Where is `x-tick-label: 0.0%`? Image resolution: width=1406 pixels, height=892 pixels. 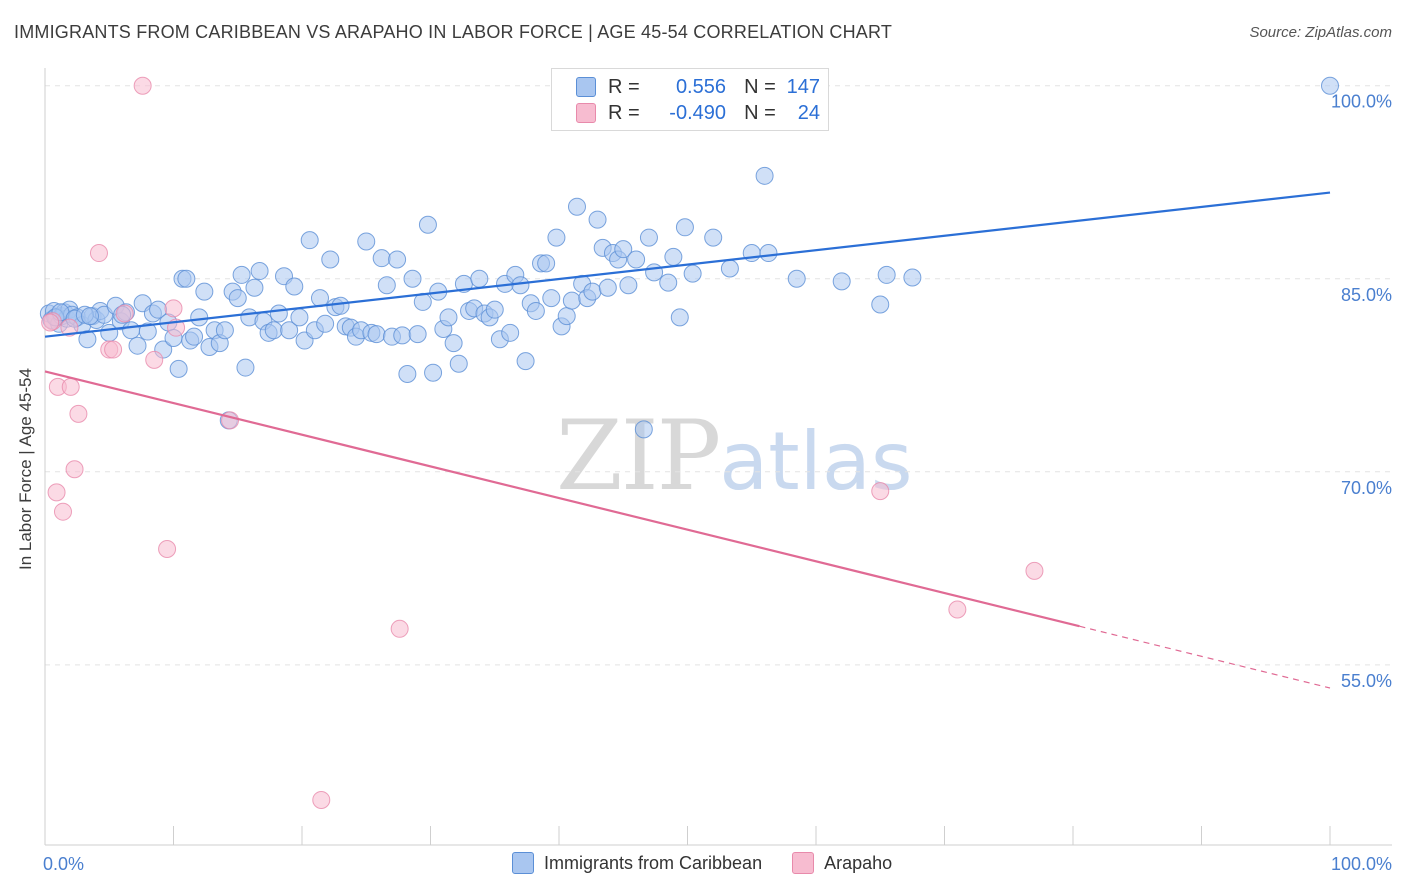
x-tick-label: 0.0% is located at coordinates (63, 864).